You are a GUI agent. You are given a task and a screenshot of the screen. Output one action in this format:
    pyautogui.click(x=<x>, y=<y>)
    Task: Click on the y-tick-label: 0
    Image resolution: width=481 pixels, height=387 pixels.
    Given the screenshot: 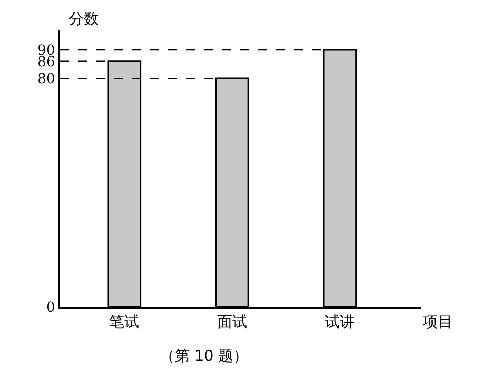 What is the action you would take?
    pyautogui.click(x=51, y=308)
    